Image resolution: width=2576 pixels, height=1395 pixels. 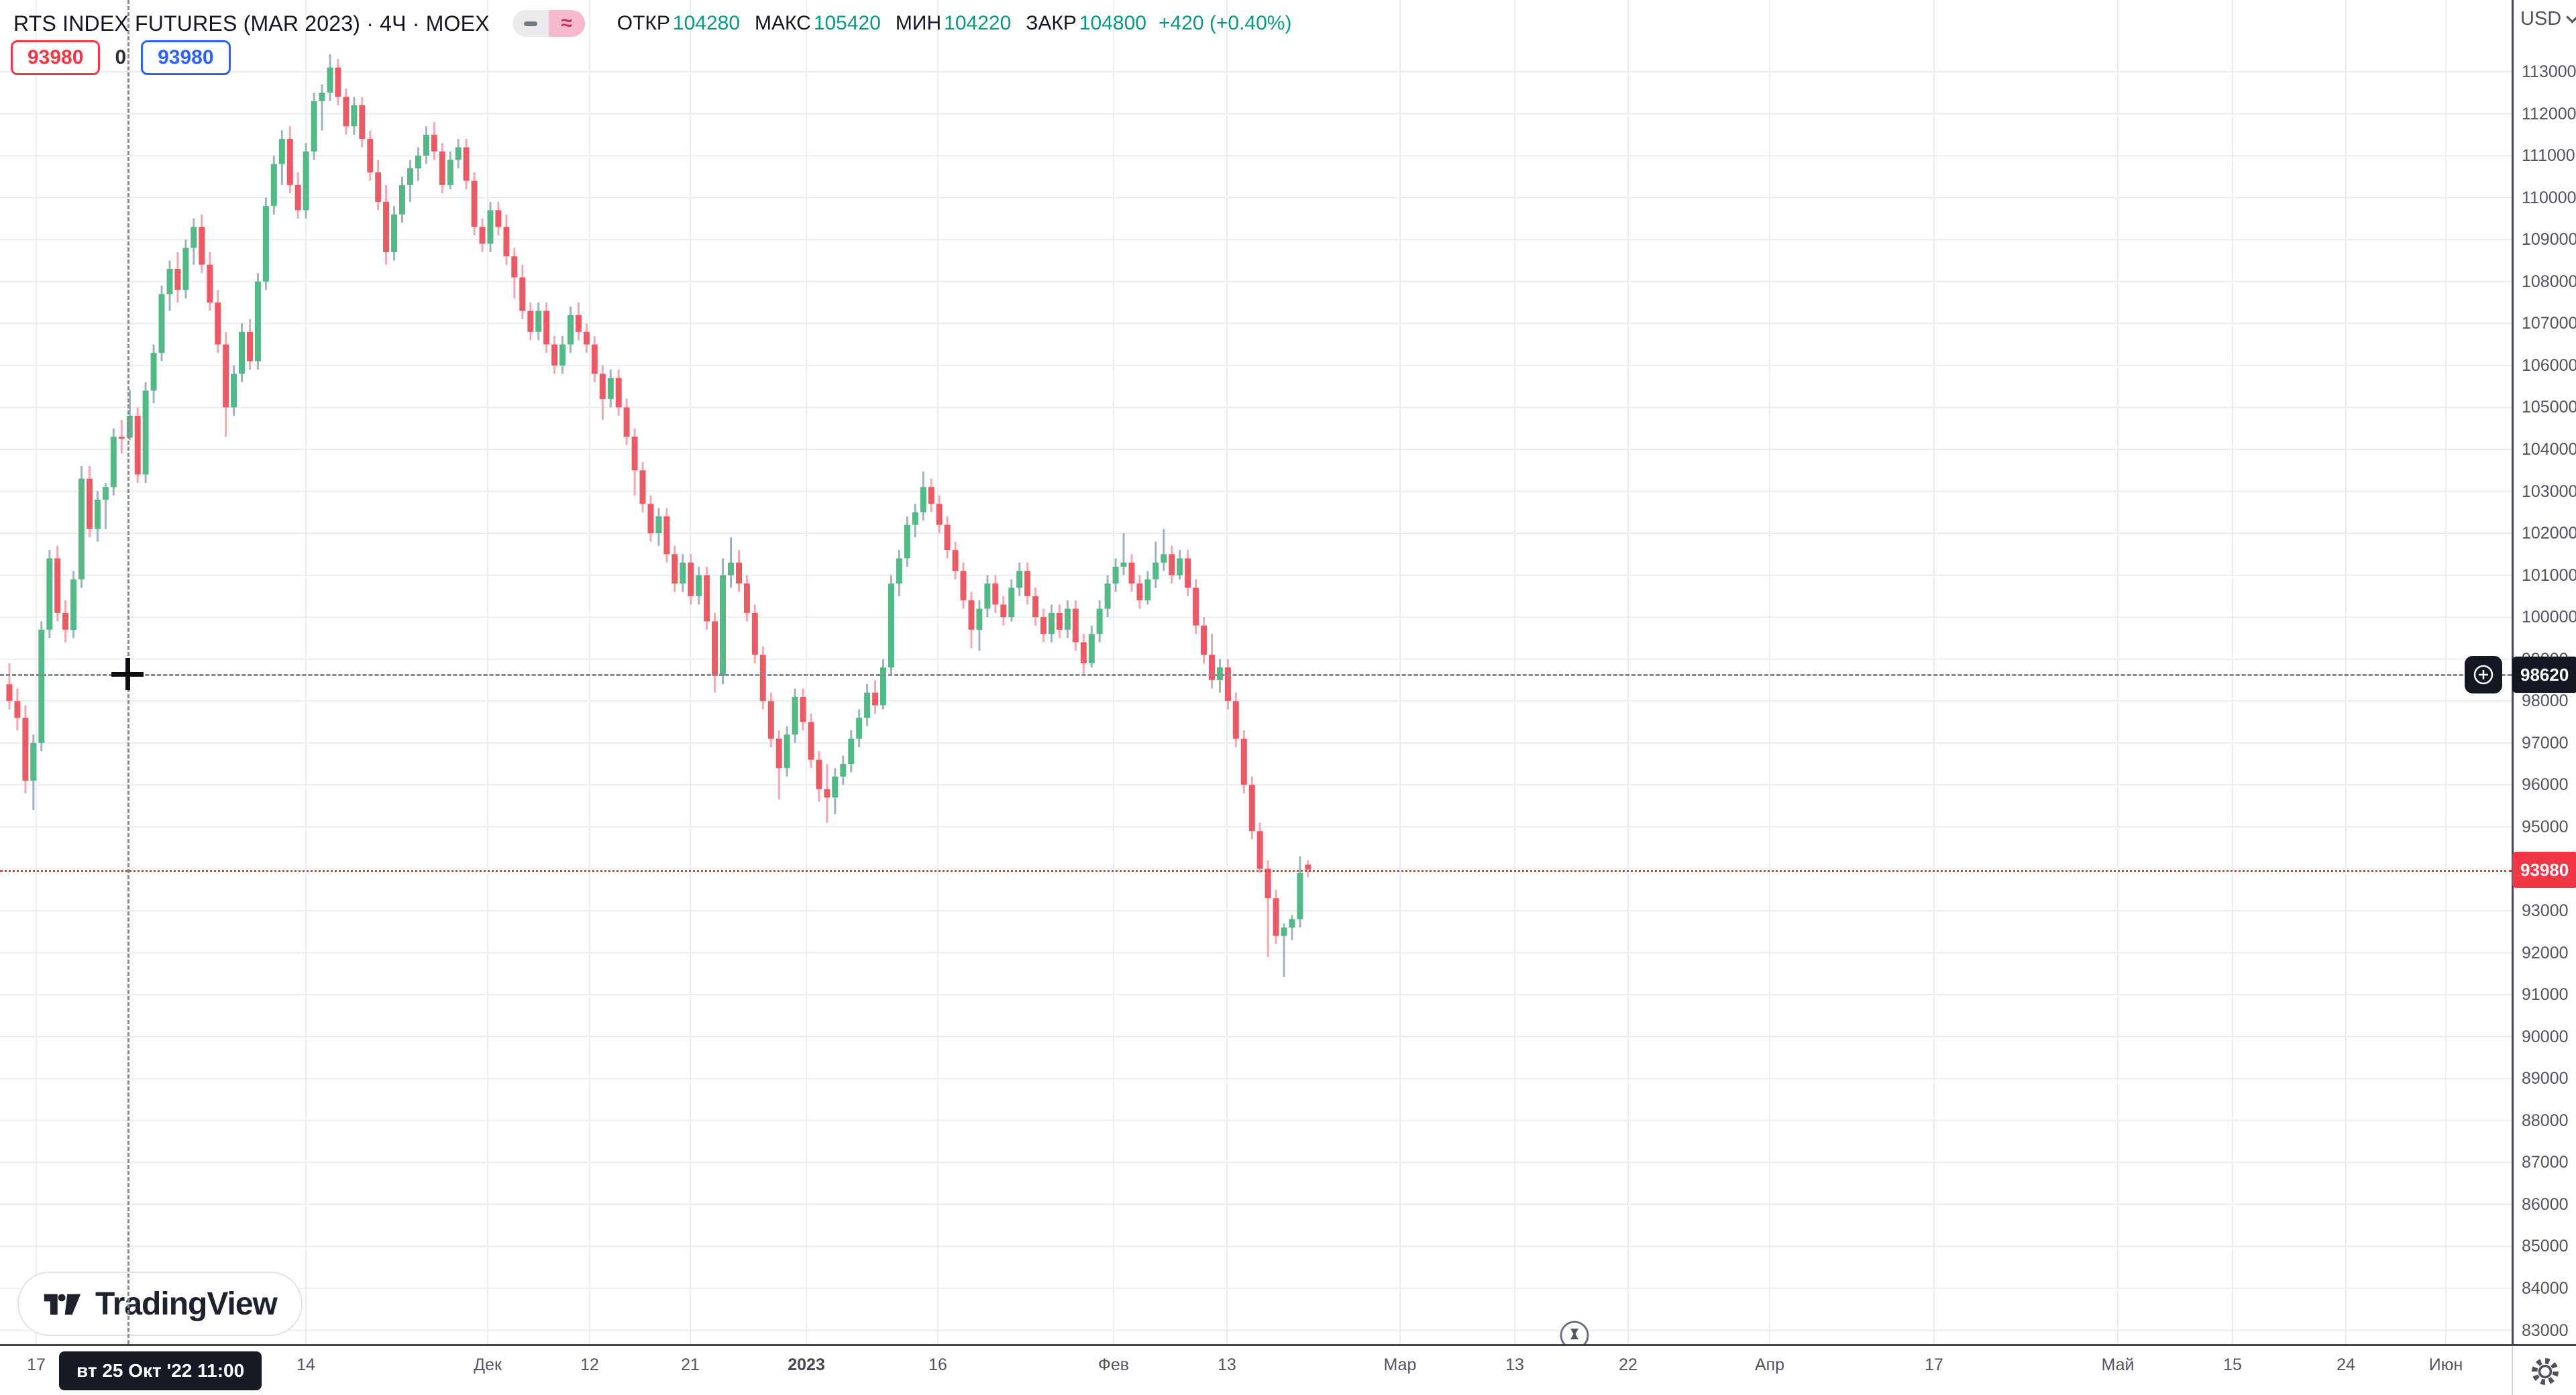 What do you see at coordinates (2545, 1079) in the screenshot?
I see `price-tick-label: 89000` at bounding box center [2545, 1079].